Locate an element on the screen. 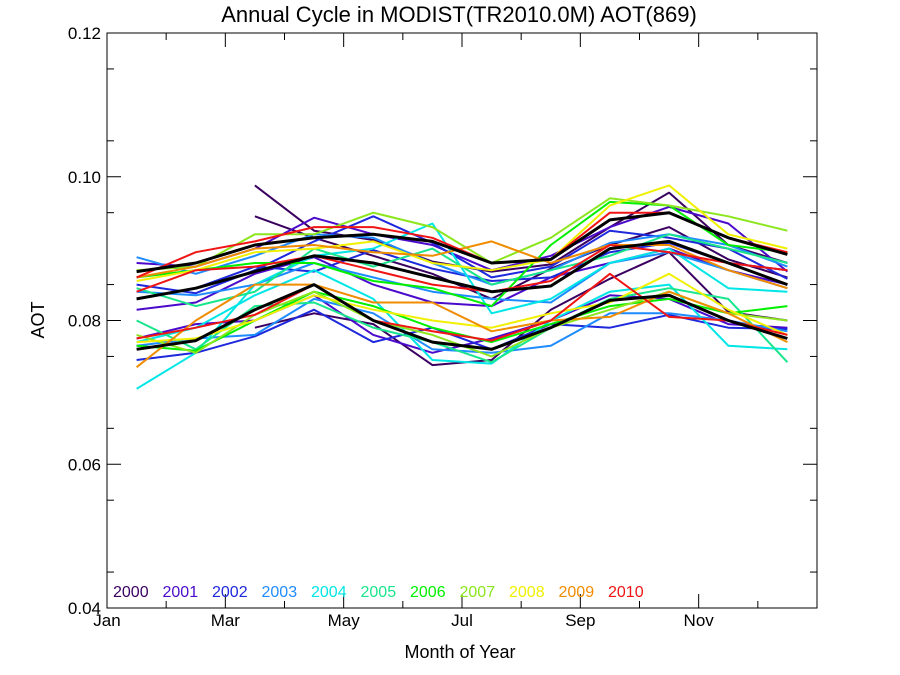 This screenshot has height=675, width=900. legend-item-2001: 2001 is located at coordinates (181, 592).